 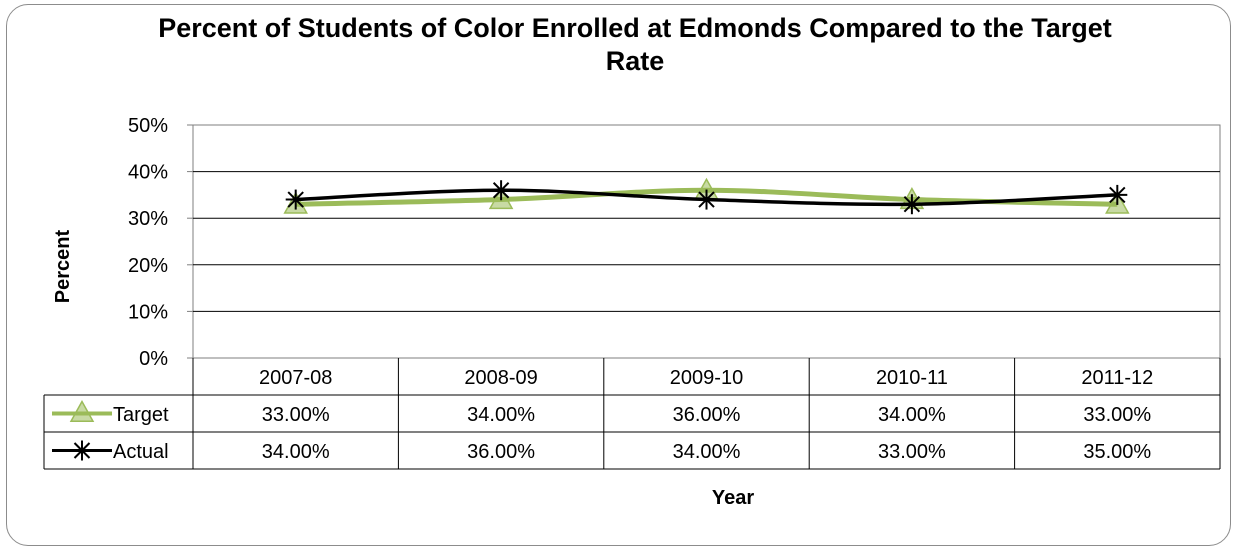 I want to click on x-category-label: 2010-11, so click(x=912, y=378).